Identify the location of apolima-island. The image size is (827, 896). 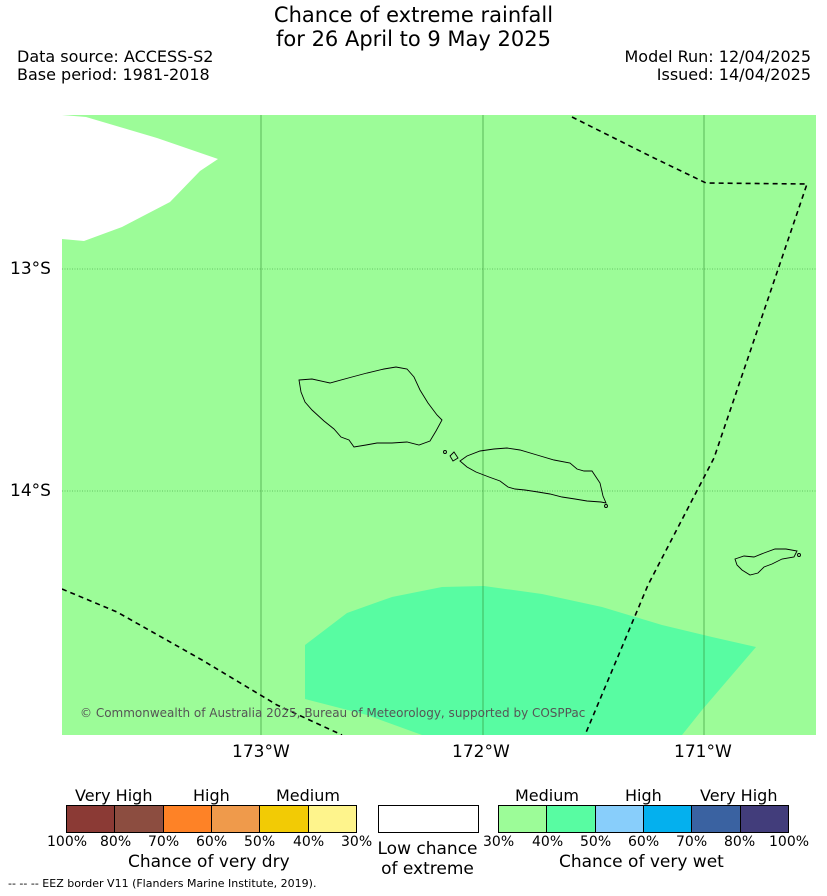
(445, 452).